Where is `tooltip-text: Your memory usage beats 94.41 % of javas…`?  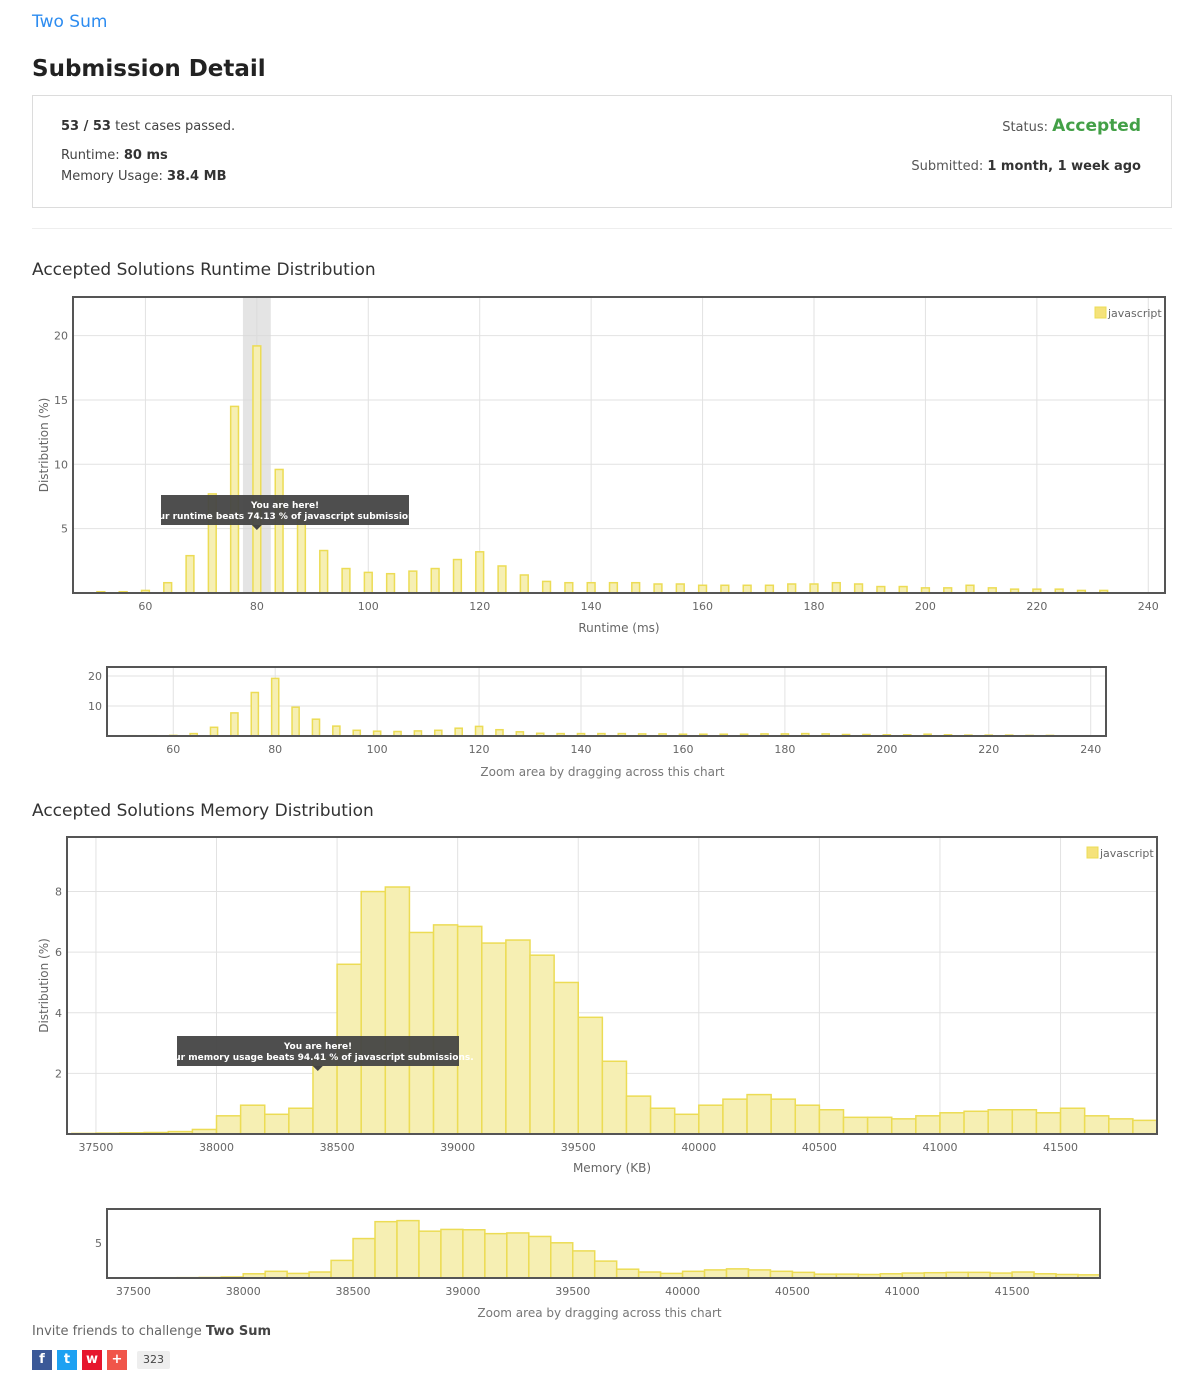
tooltip-text: Your memory usage beats 94.41 % of javas… is located at coordinates (317, 1058).